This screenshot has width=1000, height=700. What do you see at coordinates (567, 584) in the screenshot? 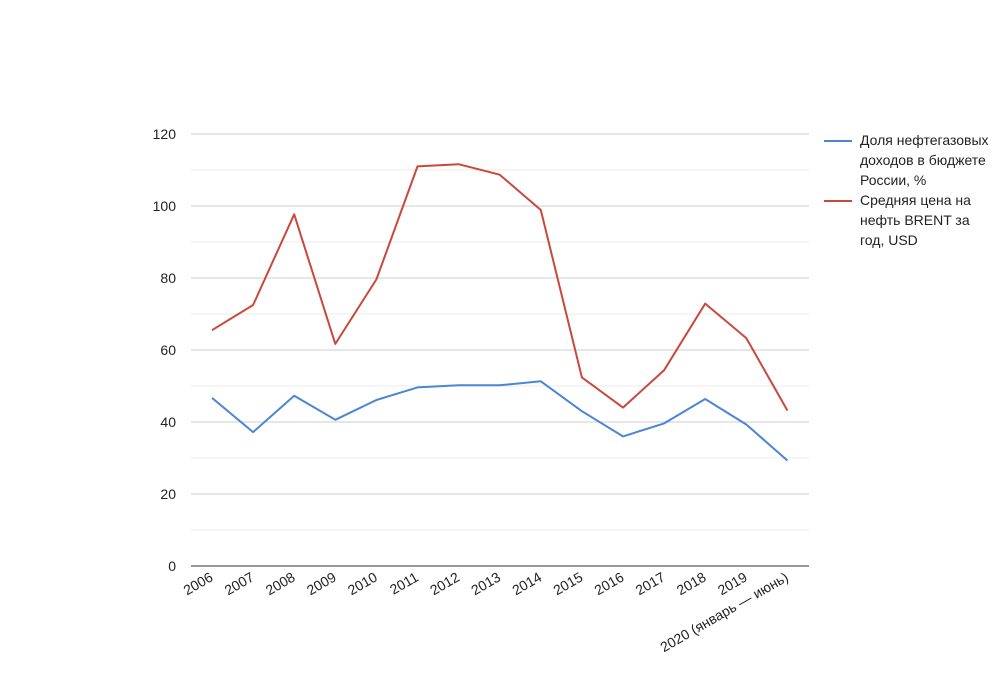
I see `x-tick-label: 2015` at bounding box center [567, 584].